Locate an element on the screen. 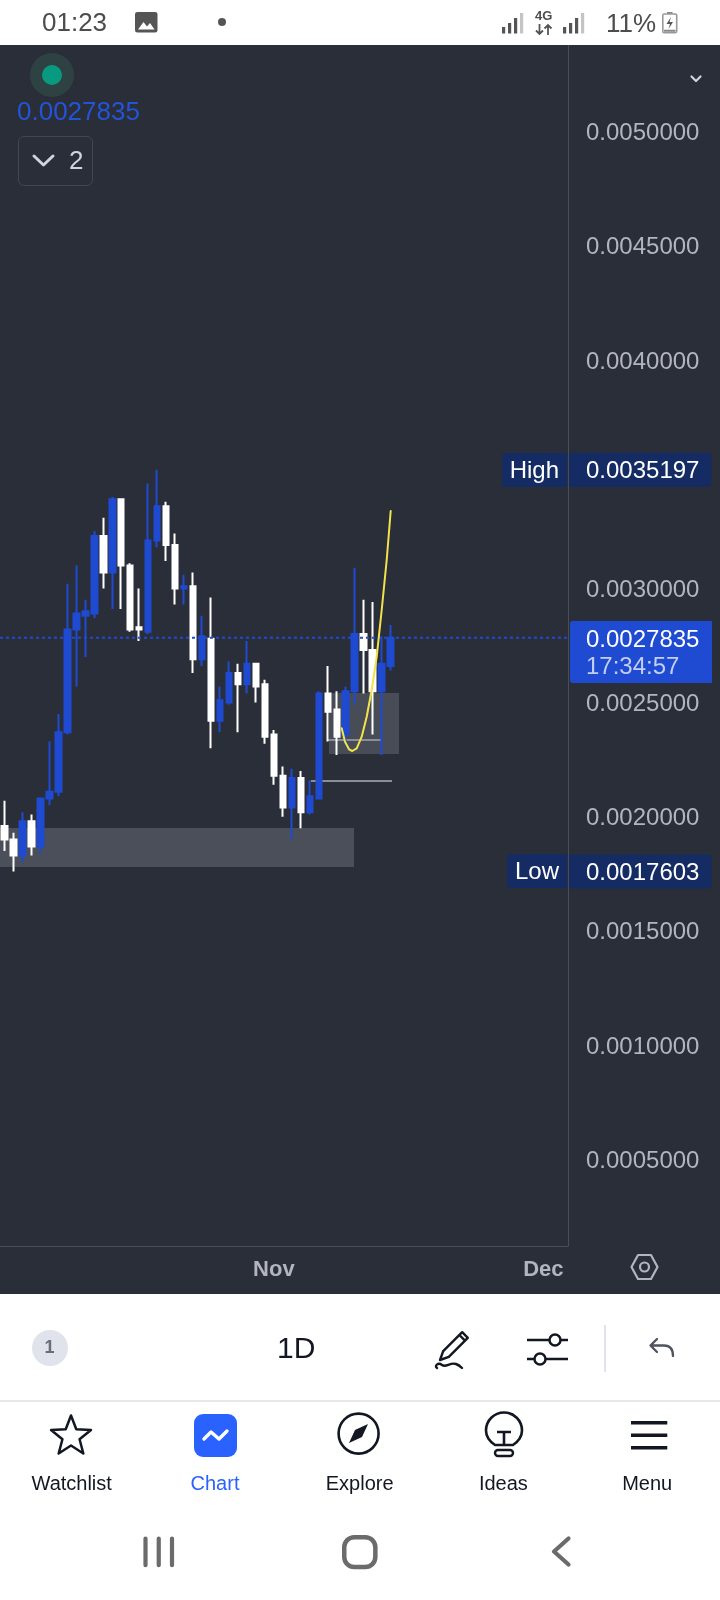 This screenshot has height=1600, width=720. x-tick-label: Nov is located at coordinates (274, 1268).